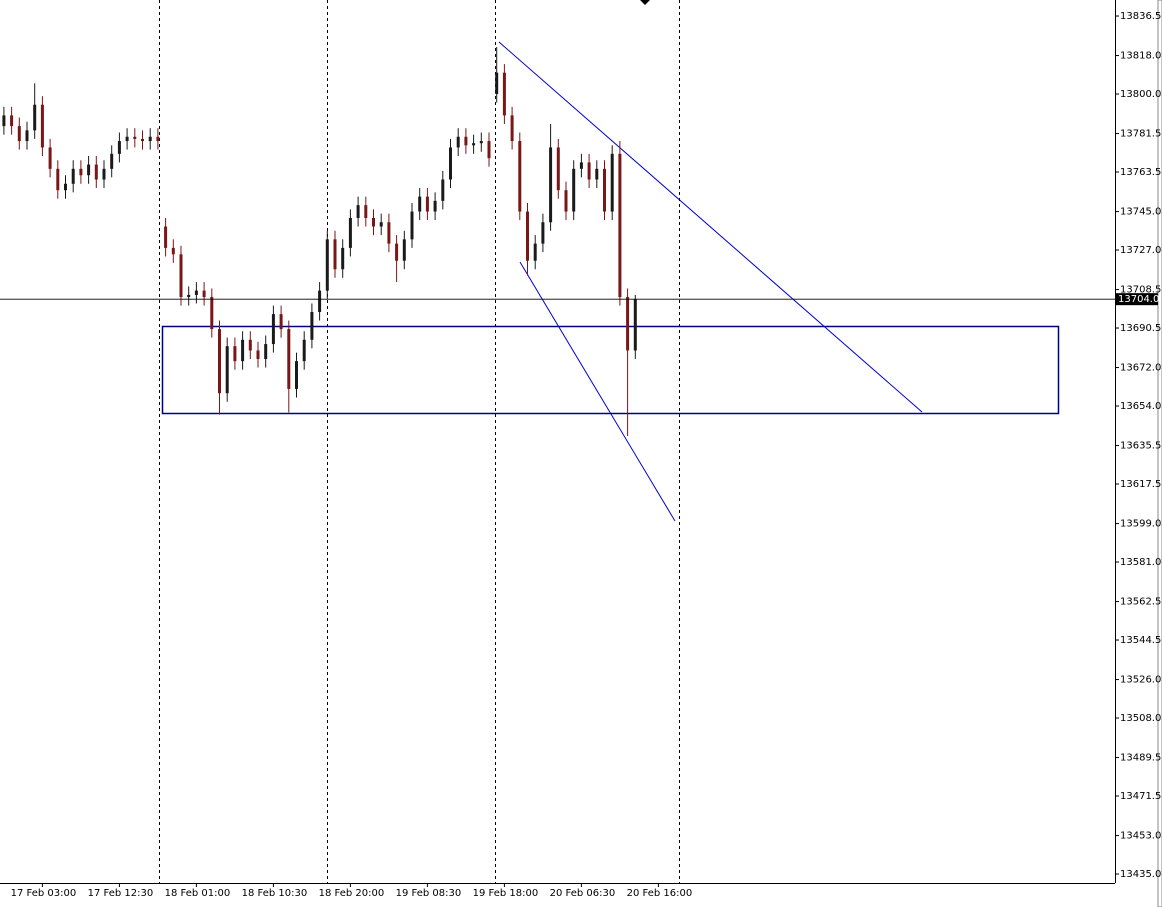 Image resolution: width=1162 pixels, height=907 pixels. Describe the element at coordinates (597, 391) in the screenshot. I see `trend-line` at that location.